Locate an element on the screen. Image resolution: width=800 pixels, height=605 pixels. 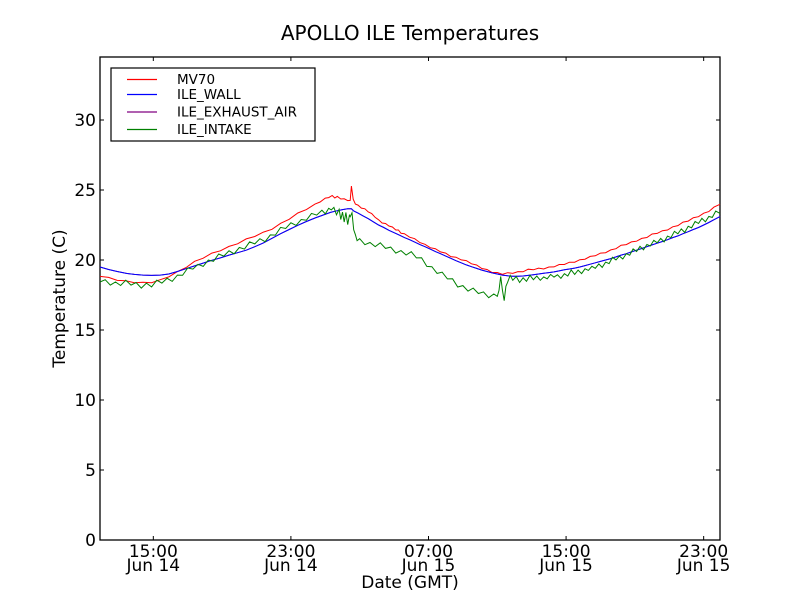
y-tick-label: 0 is located at coordinates (90, 541).